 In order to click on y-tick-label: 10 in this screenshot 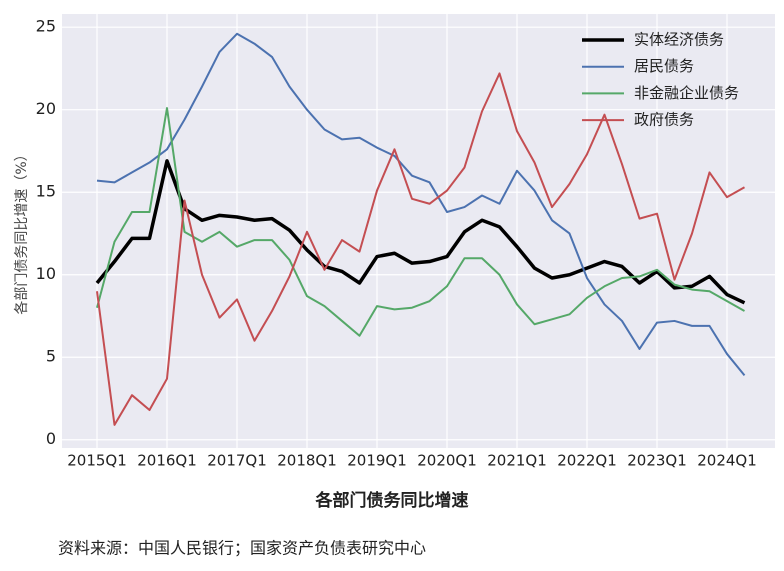, I will do `click(46, 273)`.